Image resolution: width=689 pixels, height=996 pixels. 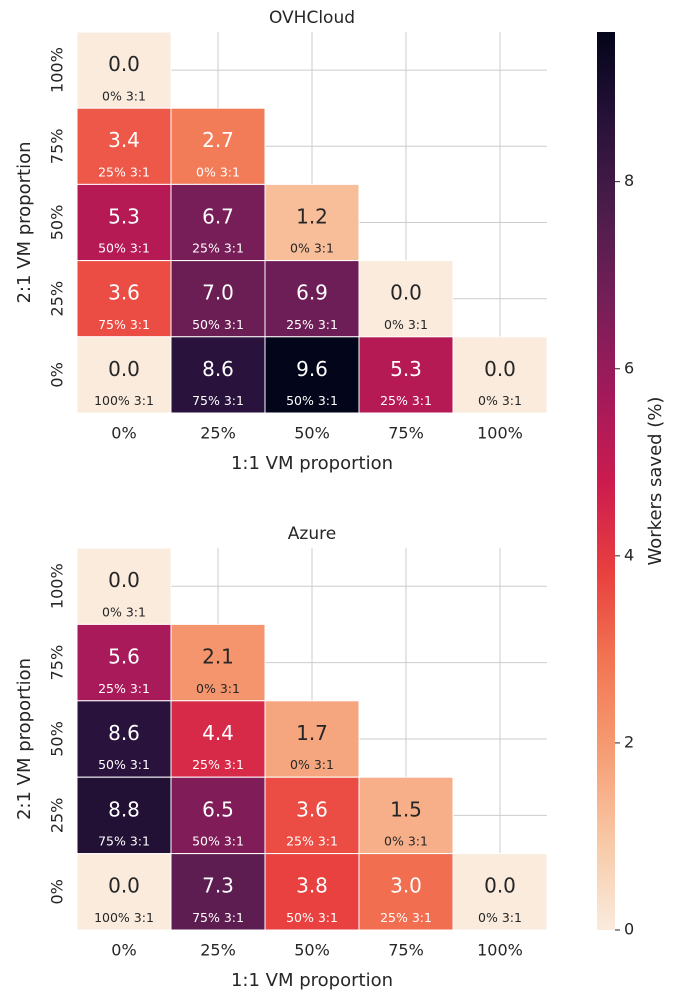 I want to click on cell-value: 1.7, so click(x=312, y=733).